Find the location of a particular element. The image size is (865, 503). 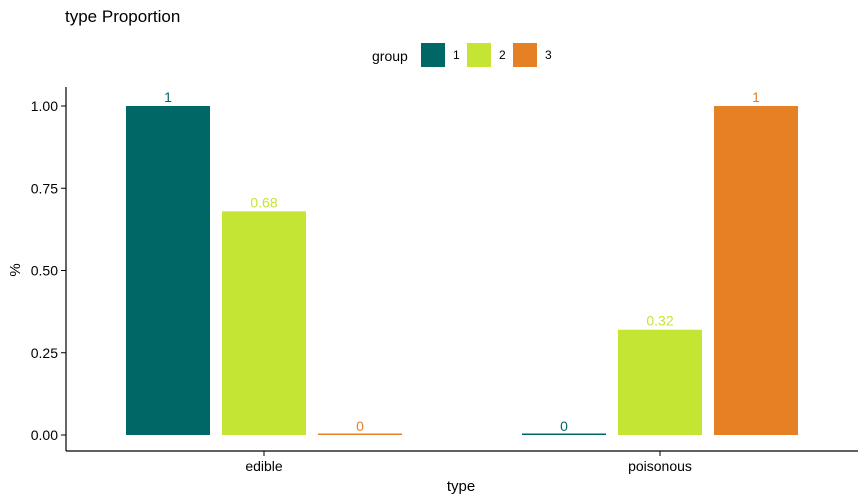

x-tick-label-edible: edible is located at coordinates (264, 466).